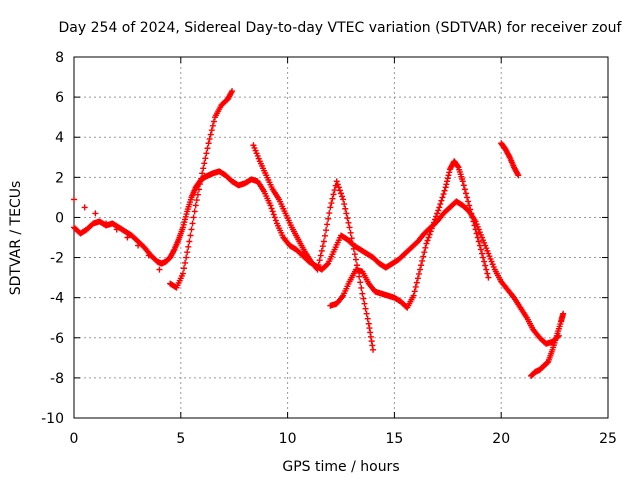 This screenshot has height=480, width=640. I want to click on y-tick-label: -4, so click(57, 299).